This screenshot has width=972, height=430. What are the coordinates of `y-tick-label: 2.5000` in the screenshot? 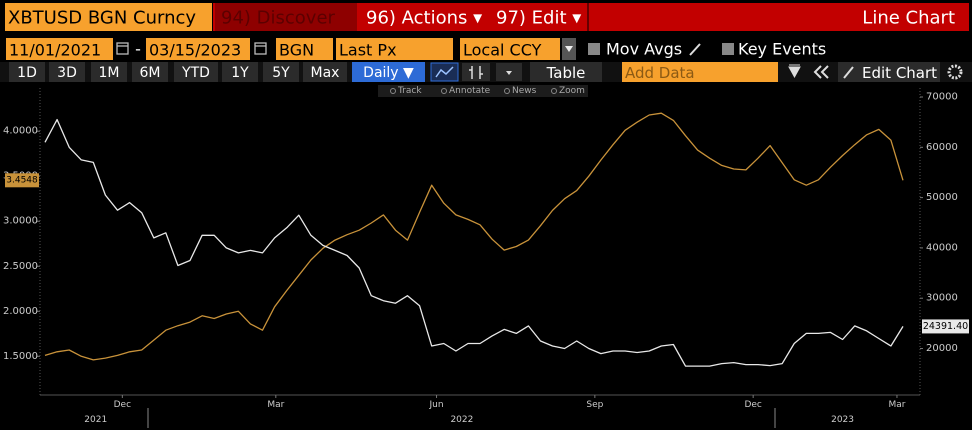 It's located at (20, 266).